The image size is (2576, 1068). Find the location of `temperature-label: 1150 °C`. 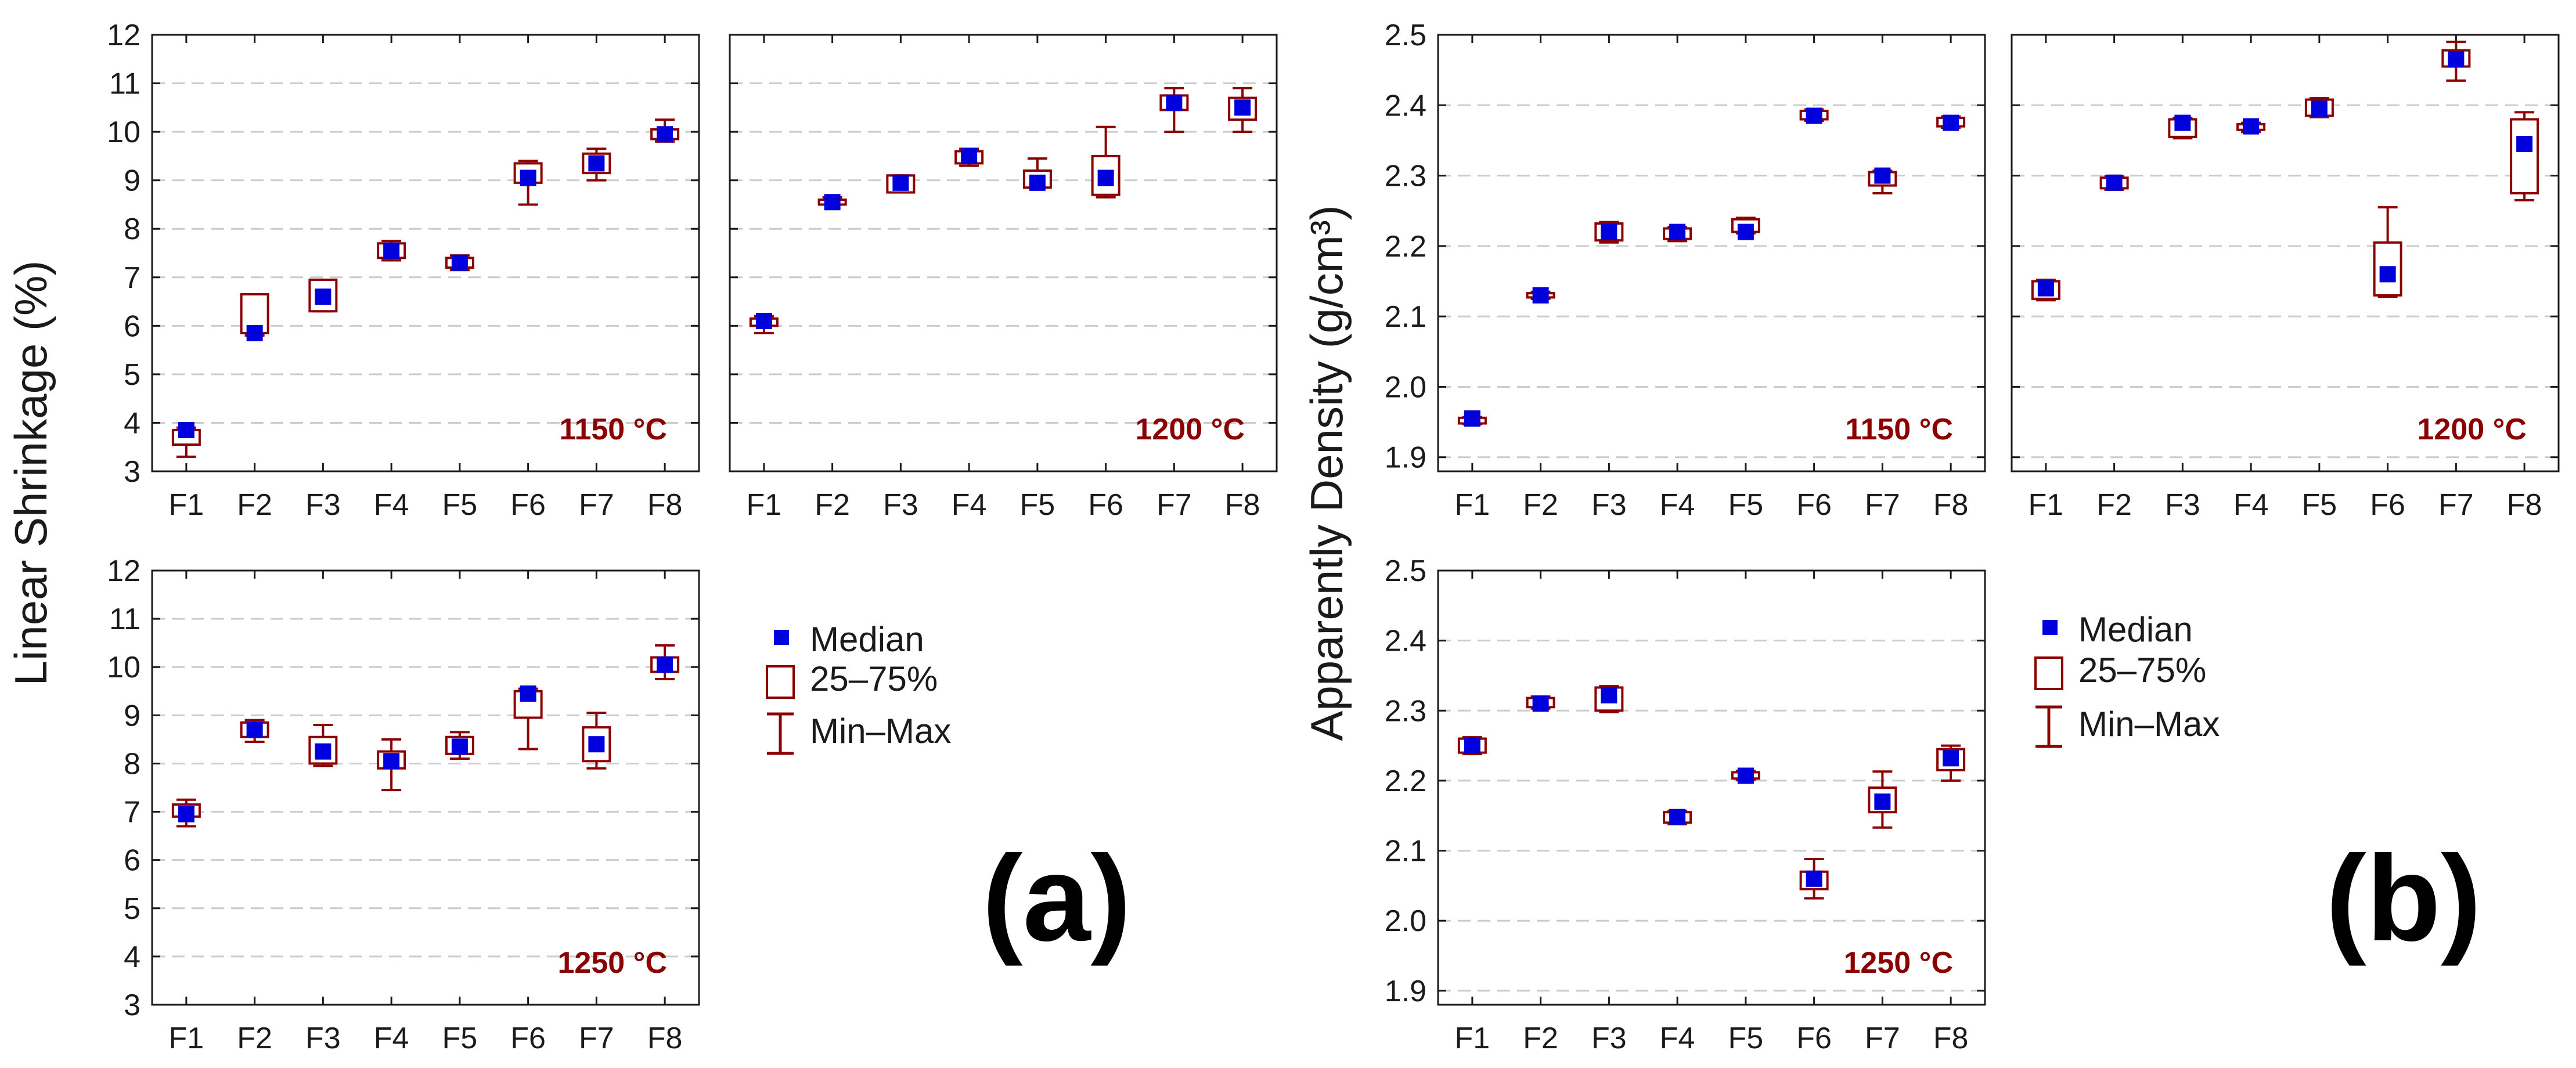

temperature-label: 1150 °C is located at coordinates (1899, 429).